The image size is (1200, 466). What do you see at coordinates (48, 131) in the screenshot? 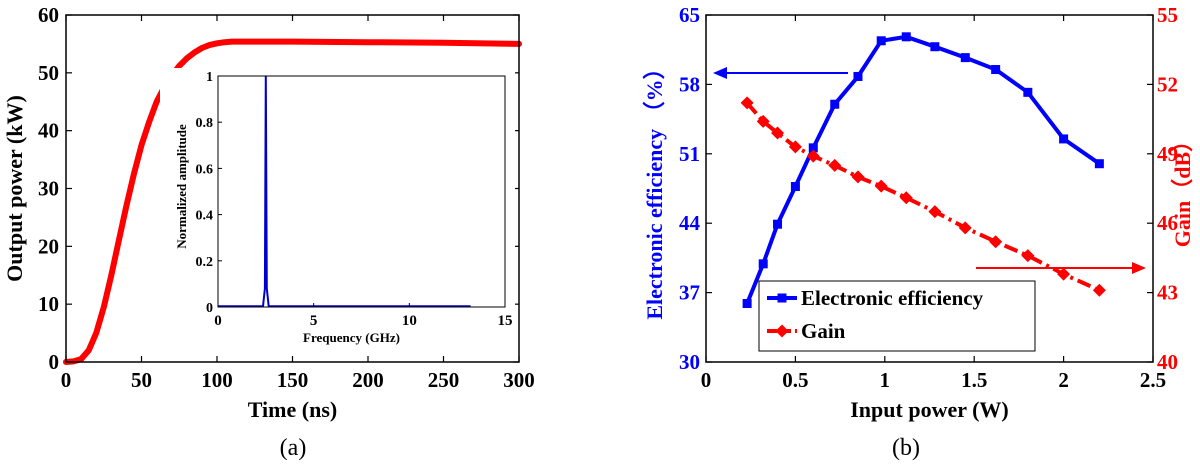
I see `y-tick-label: 40` at bounding box center [48, 131].